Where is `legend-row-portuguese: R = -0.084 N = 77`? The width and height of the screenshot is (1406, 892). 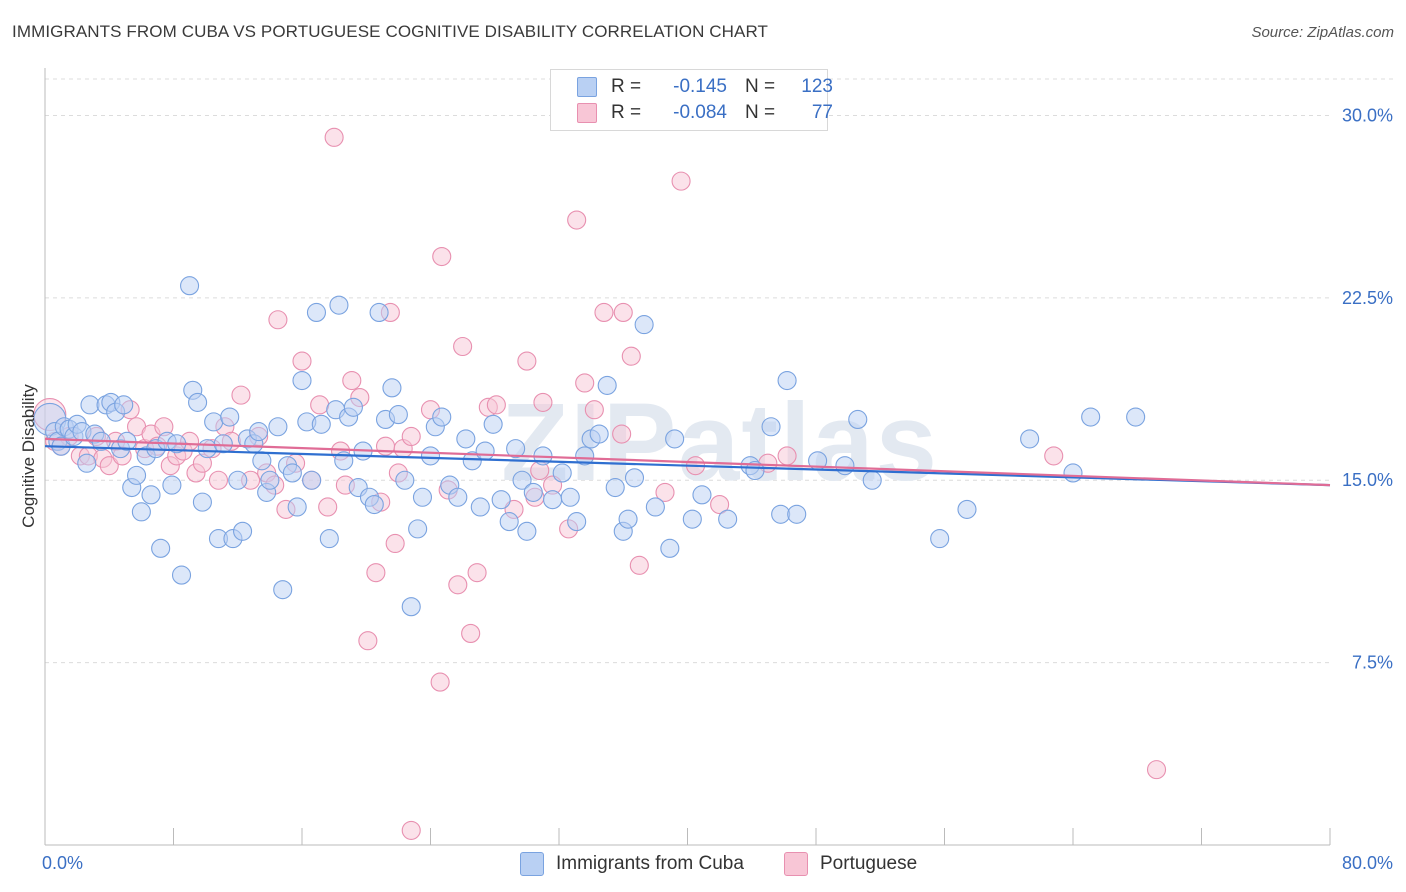 legend-row-portuguese: R = -0.084 N = 77 is located at coordinates (705, 113).